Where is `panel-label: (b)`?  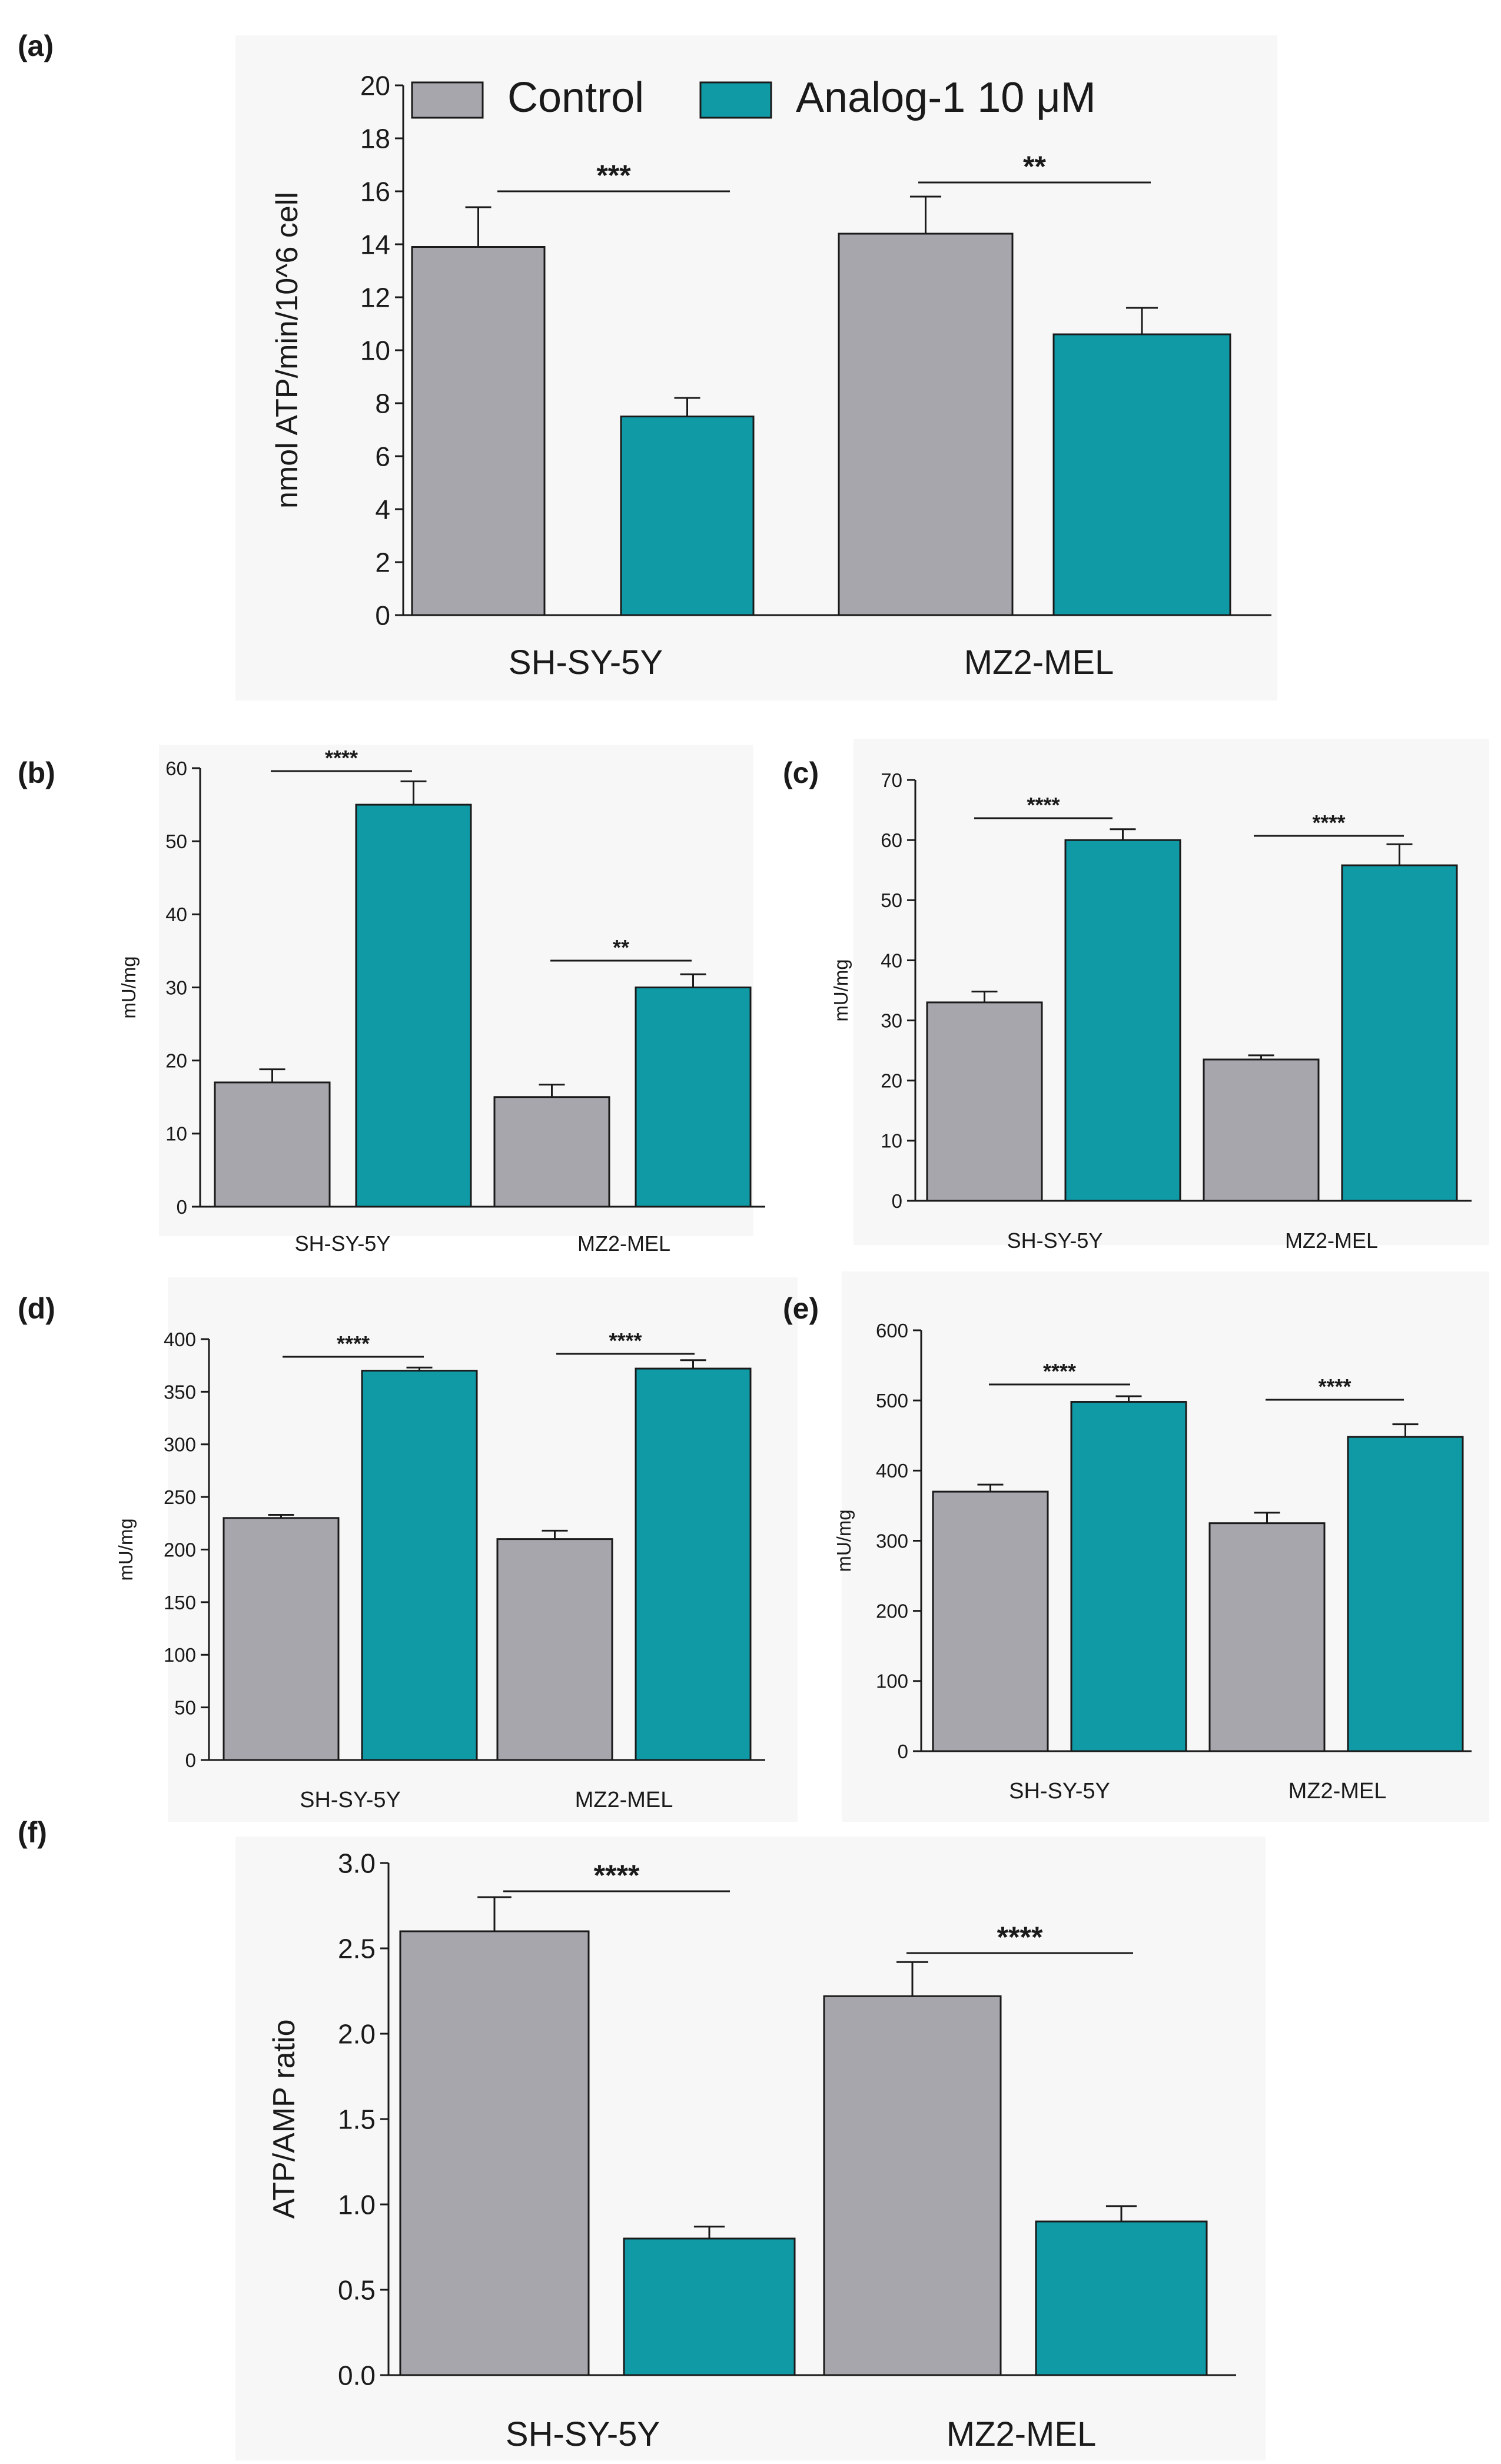 panel-label: (b) is located at coordinates (36, 773).